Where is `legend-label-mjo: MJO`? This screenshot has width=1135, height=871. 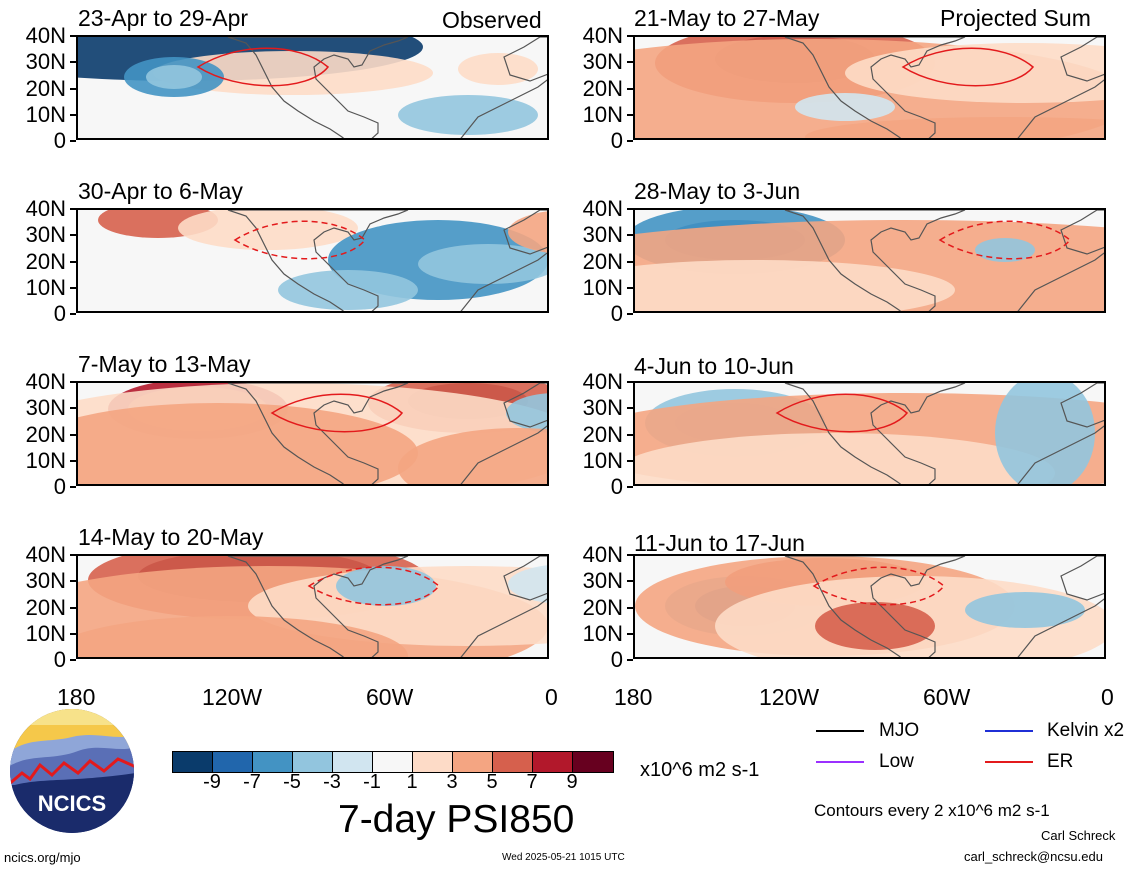
legend-label-mjo: MJO is located at coordinates (899, 730).